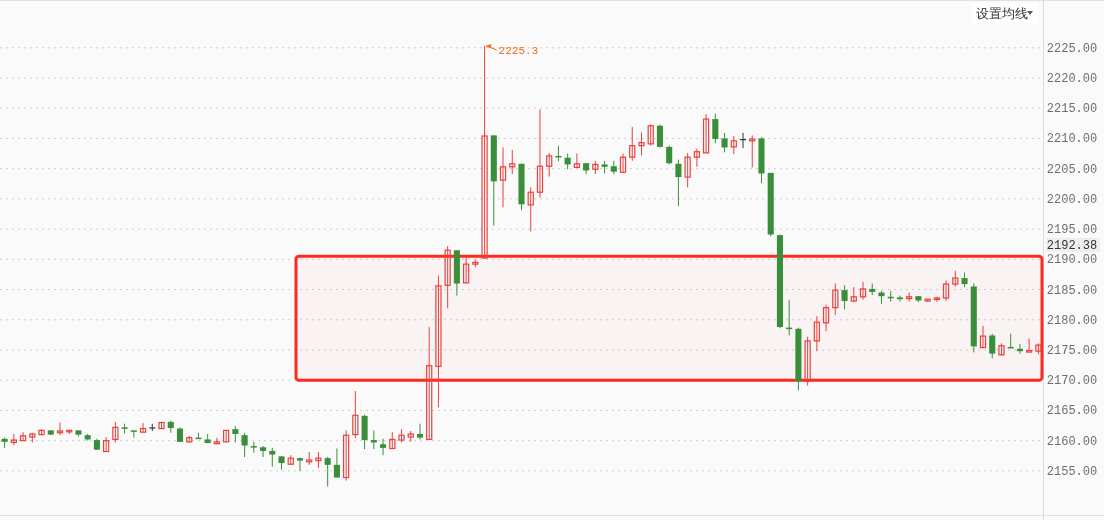 The image size is (1104, 520). Describe the element at coordinates (1072, 260) in the screenshot. I see `y-tick-label: 2190.00` at that location.